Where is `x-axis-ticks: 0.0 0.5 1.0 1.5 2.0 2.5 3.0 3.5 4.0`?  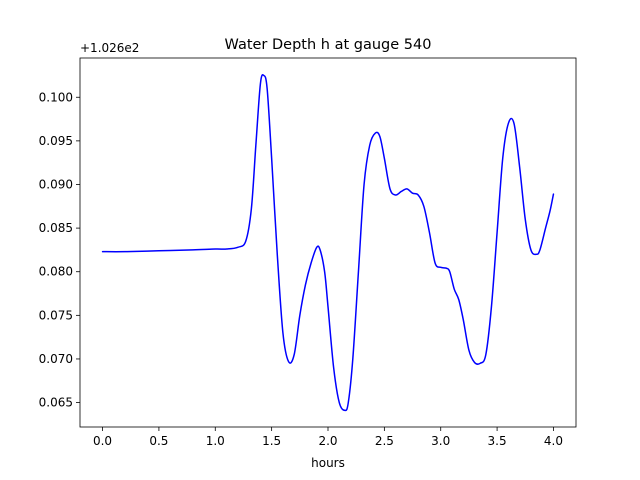 x-axis-ticks: 0.0 0.5 1.0 1.5 2.0 2.5 3.0 3.5 4.0 is located at coordinates (328, 437).